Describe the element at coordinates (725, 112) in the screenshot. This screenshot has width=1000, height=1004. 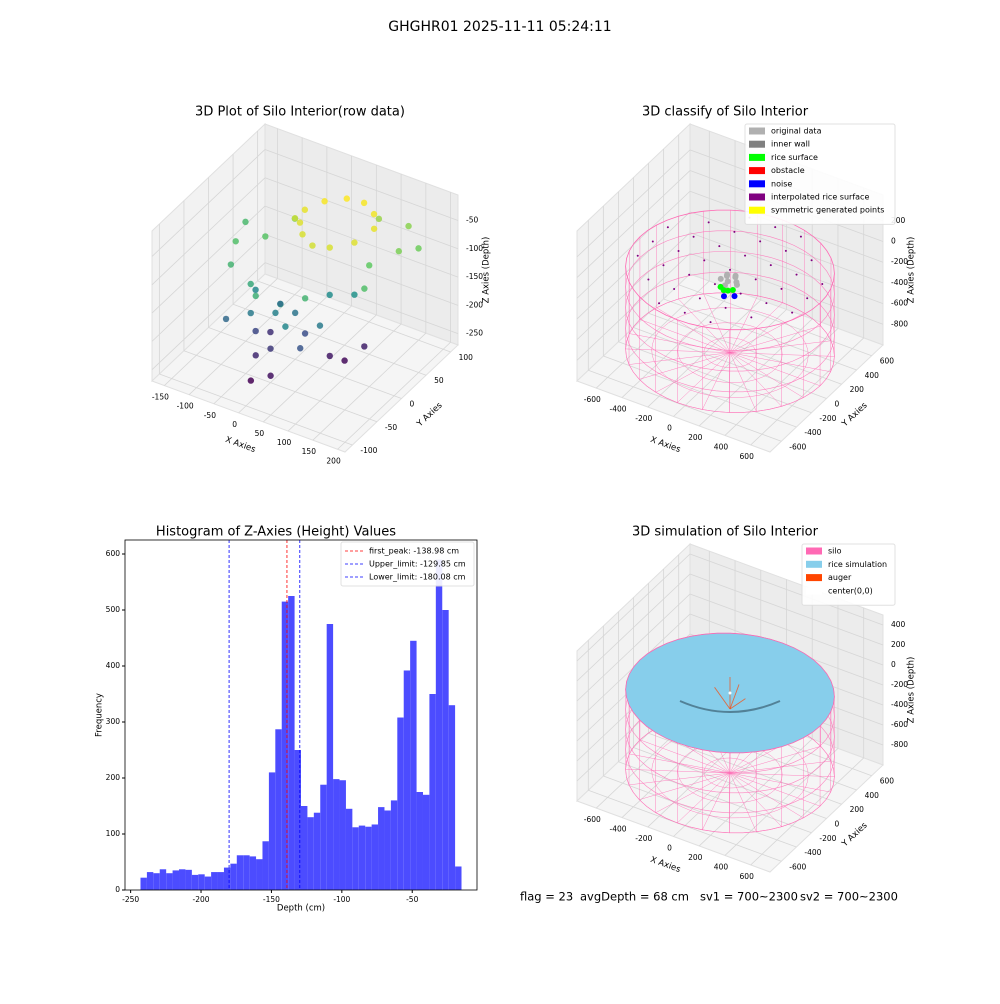
I see `subplot-title: 3D classify of Silo Interior` at that location.